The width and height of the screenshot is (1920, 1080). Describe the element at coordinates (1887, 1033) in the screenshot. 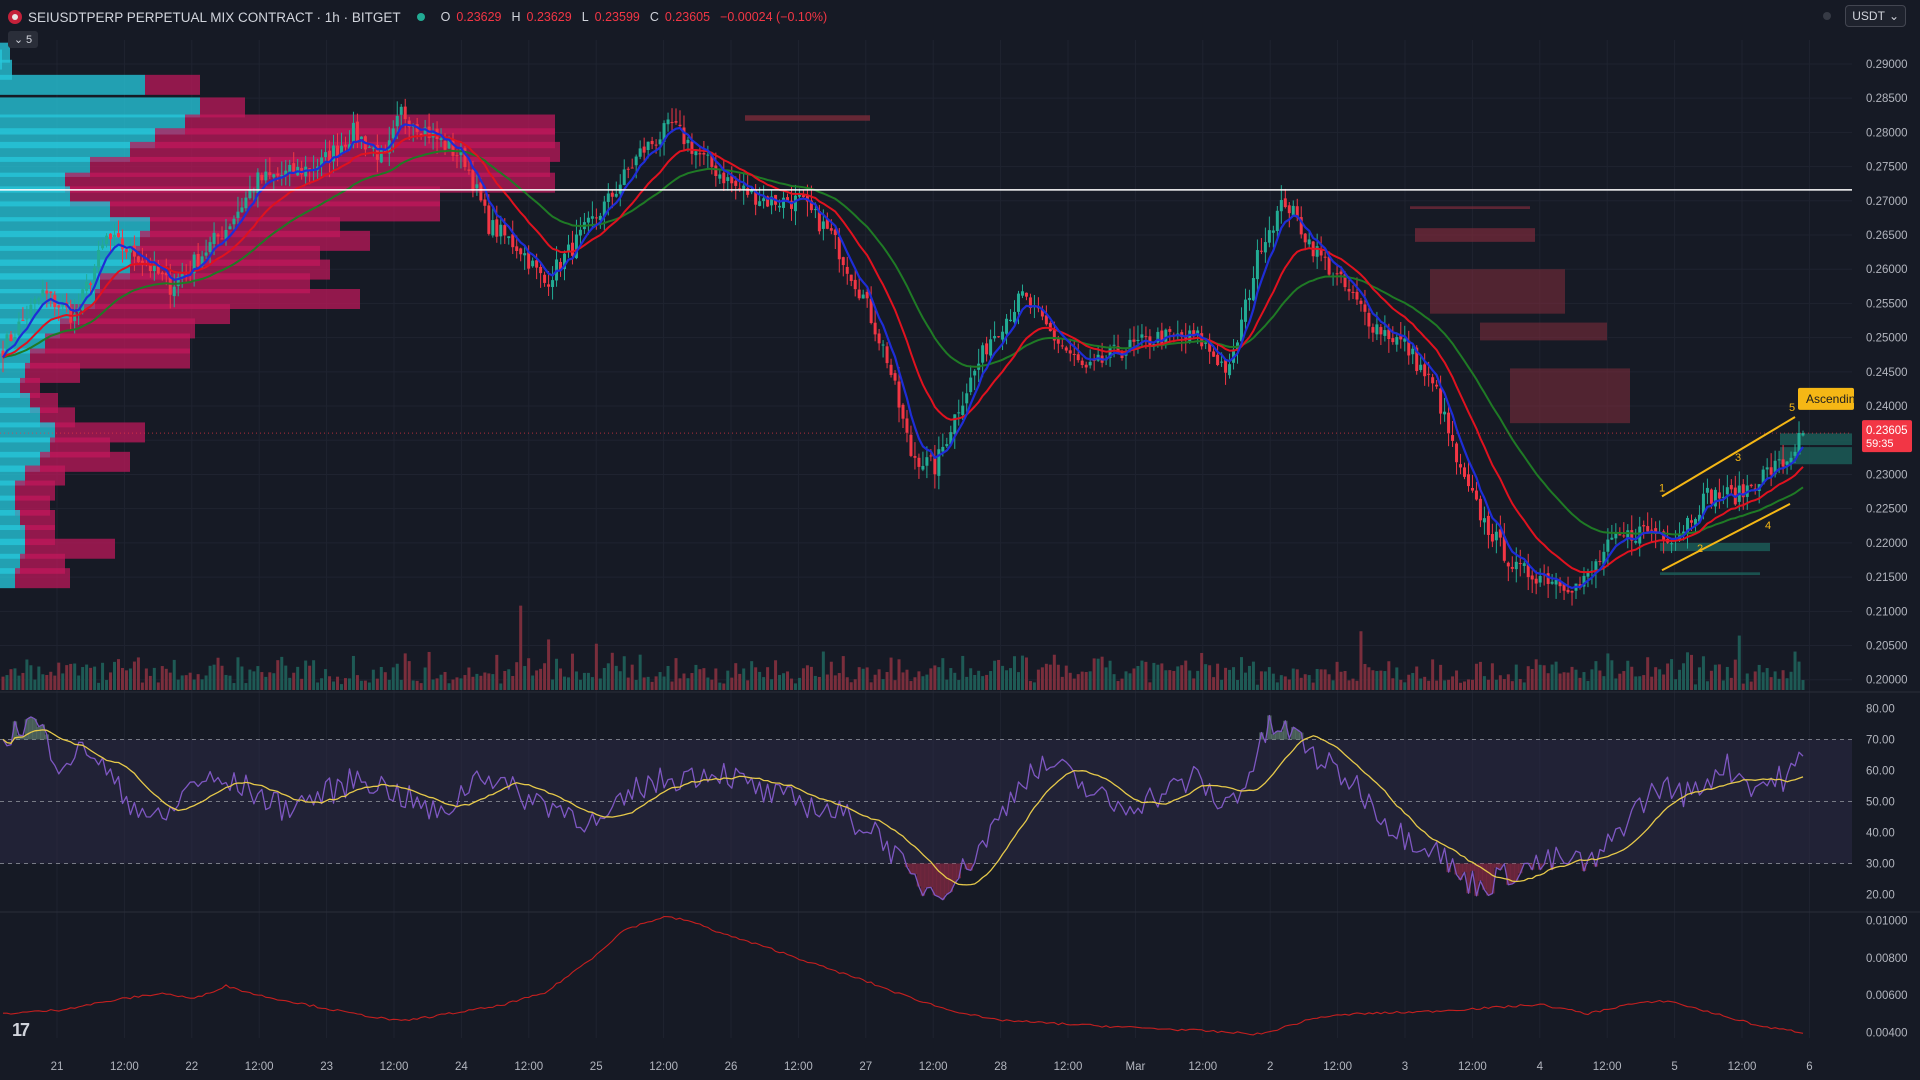

I see `oscillator-tick-label: 0.00400` at that location.